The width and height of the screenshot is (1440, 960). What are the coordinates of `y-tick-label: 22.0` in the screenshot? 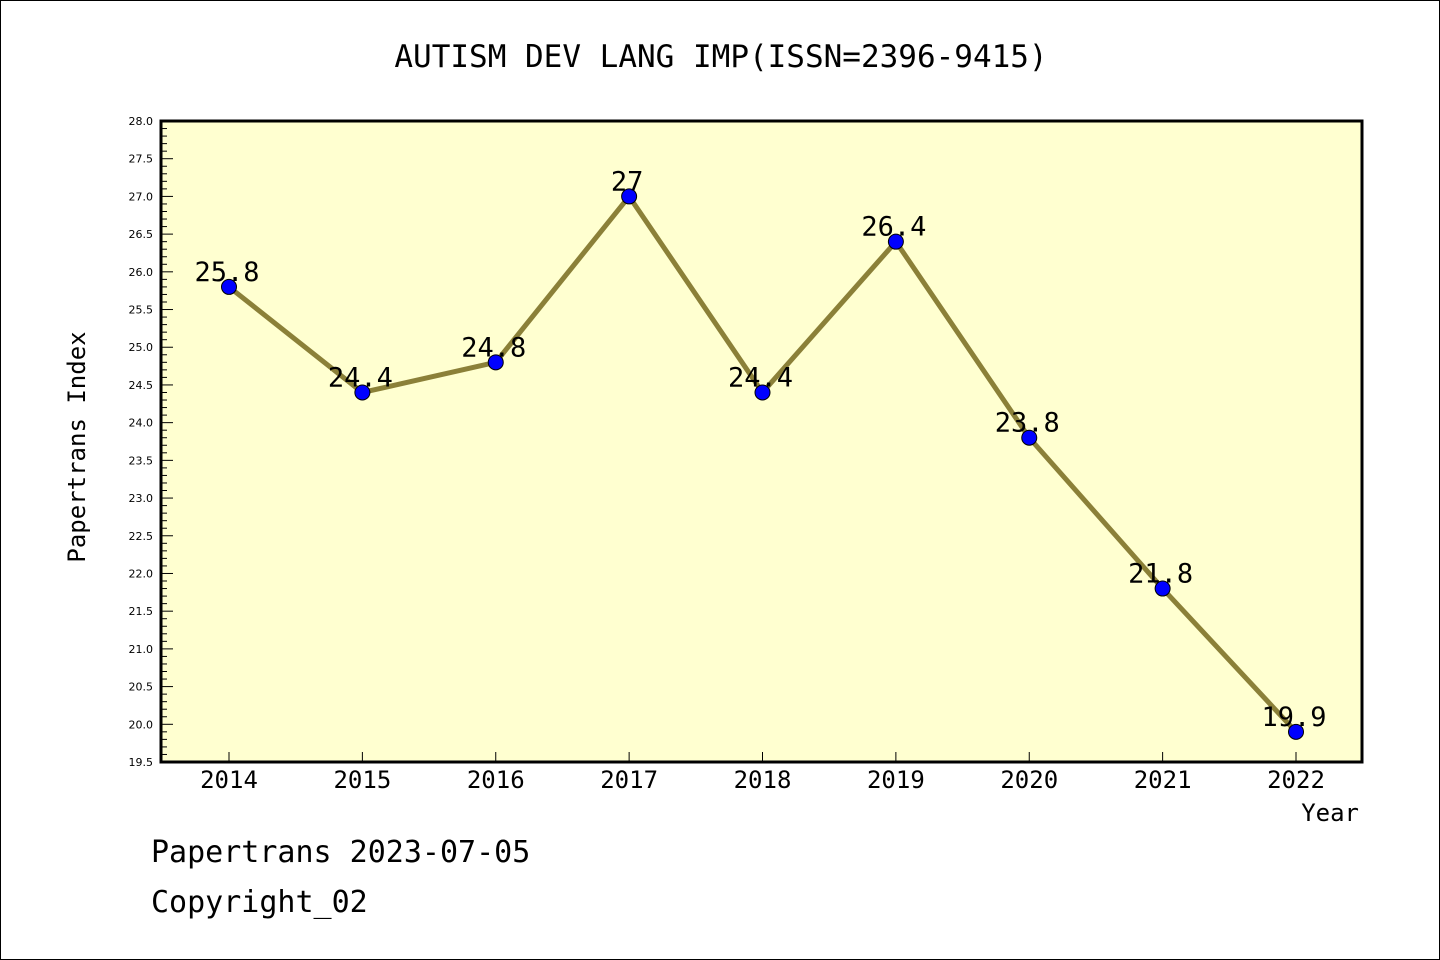 It's located at (141, 573).